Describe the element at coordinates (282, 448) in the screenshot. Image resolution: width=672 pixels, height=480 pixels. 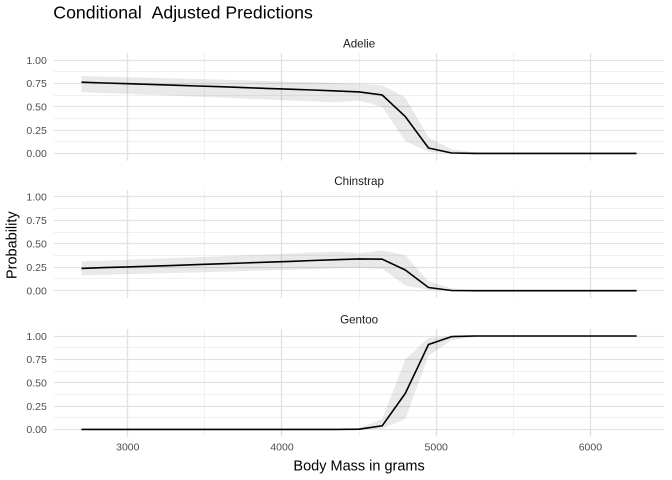
I see `svg-text: 4000` at that location.